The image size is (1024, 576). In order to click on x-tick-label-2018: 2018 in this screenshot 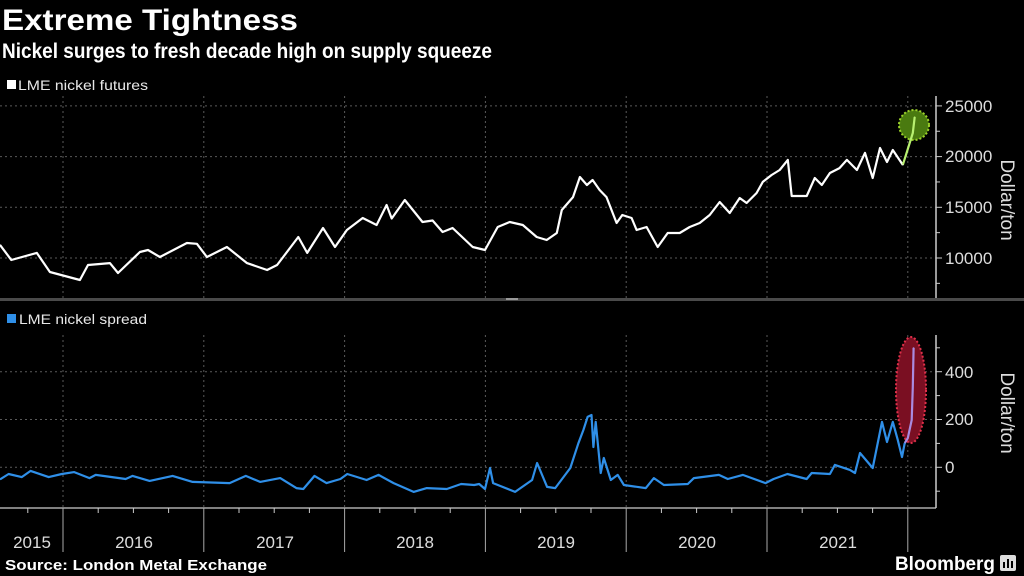, I will do `click(415, 542)`.